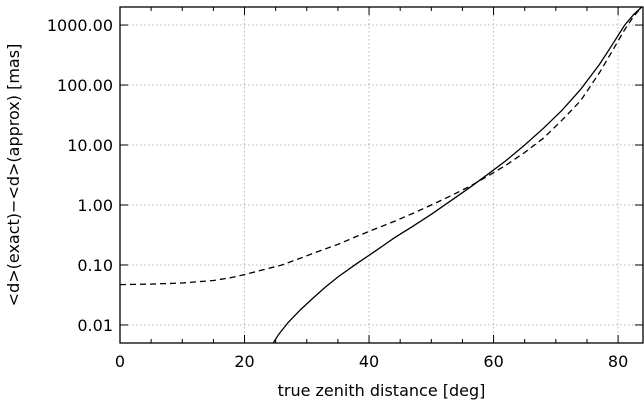  What do you see at coordinates (95, 205) in the screenshot?
I see `y-tick-label: 1.00` at bounding box center [95, 205].